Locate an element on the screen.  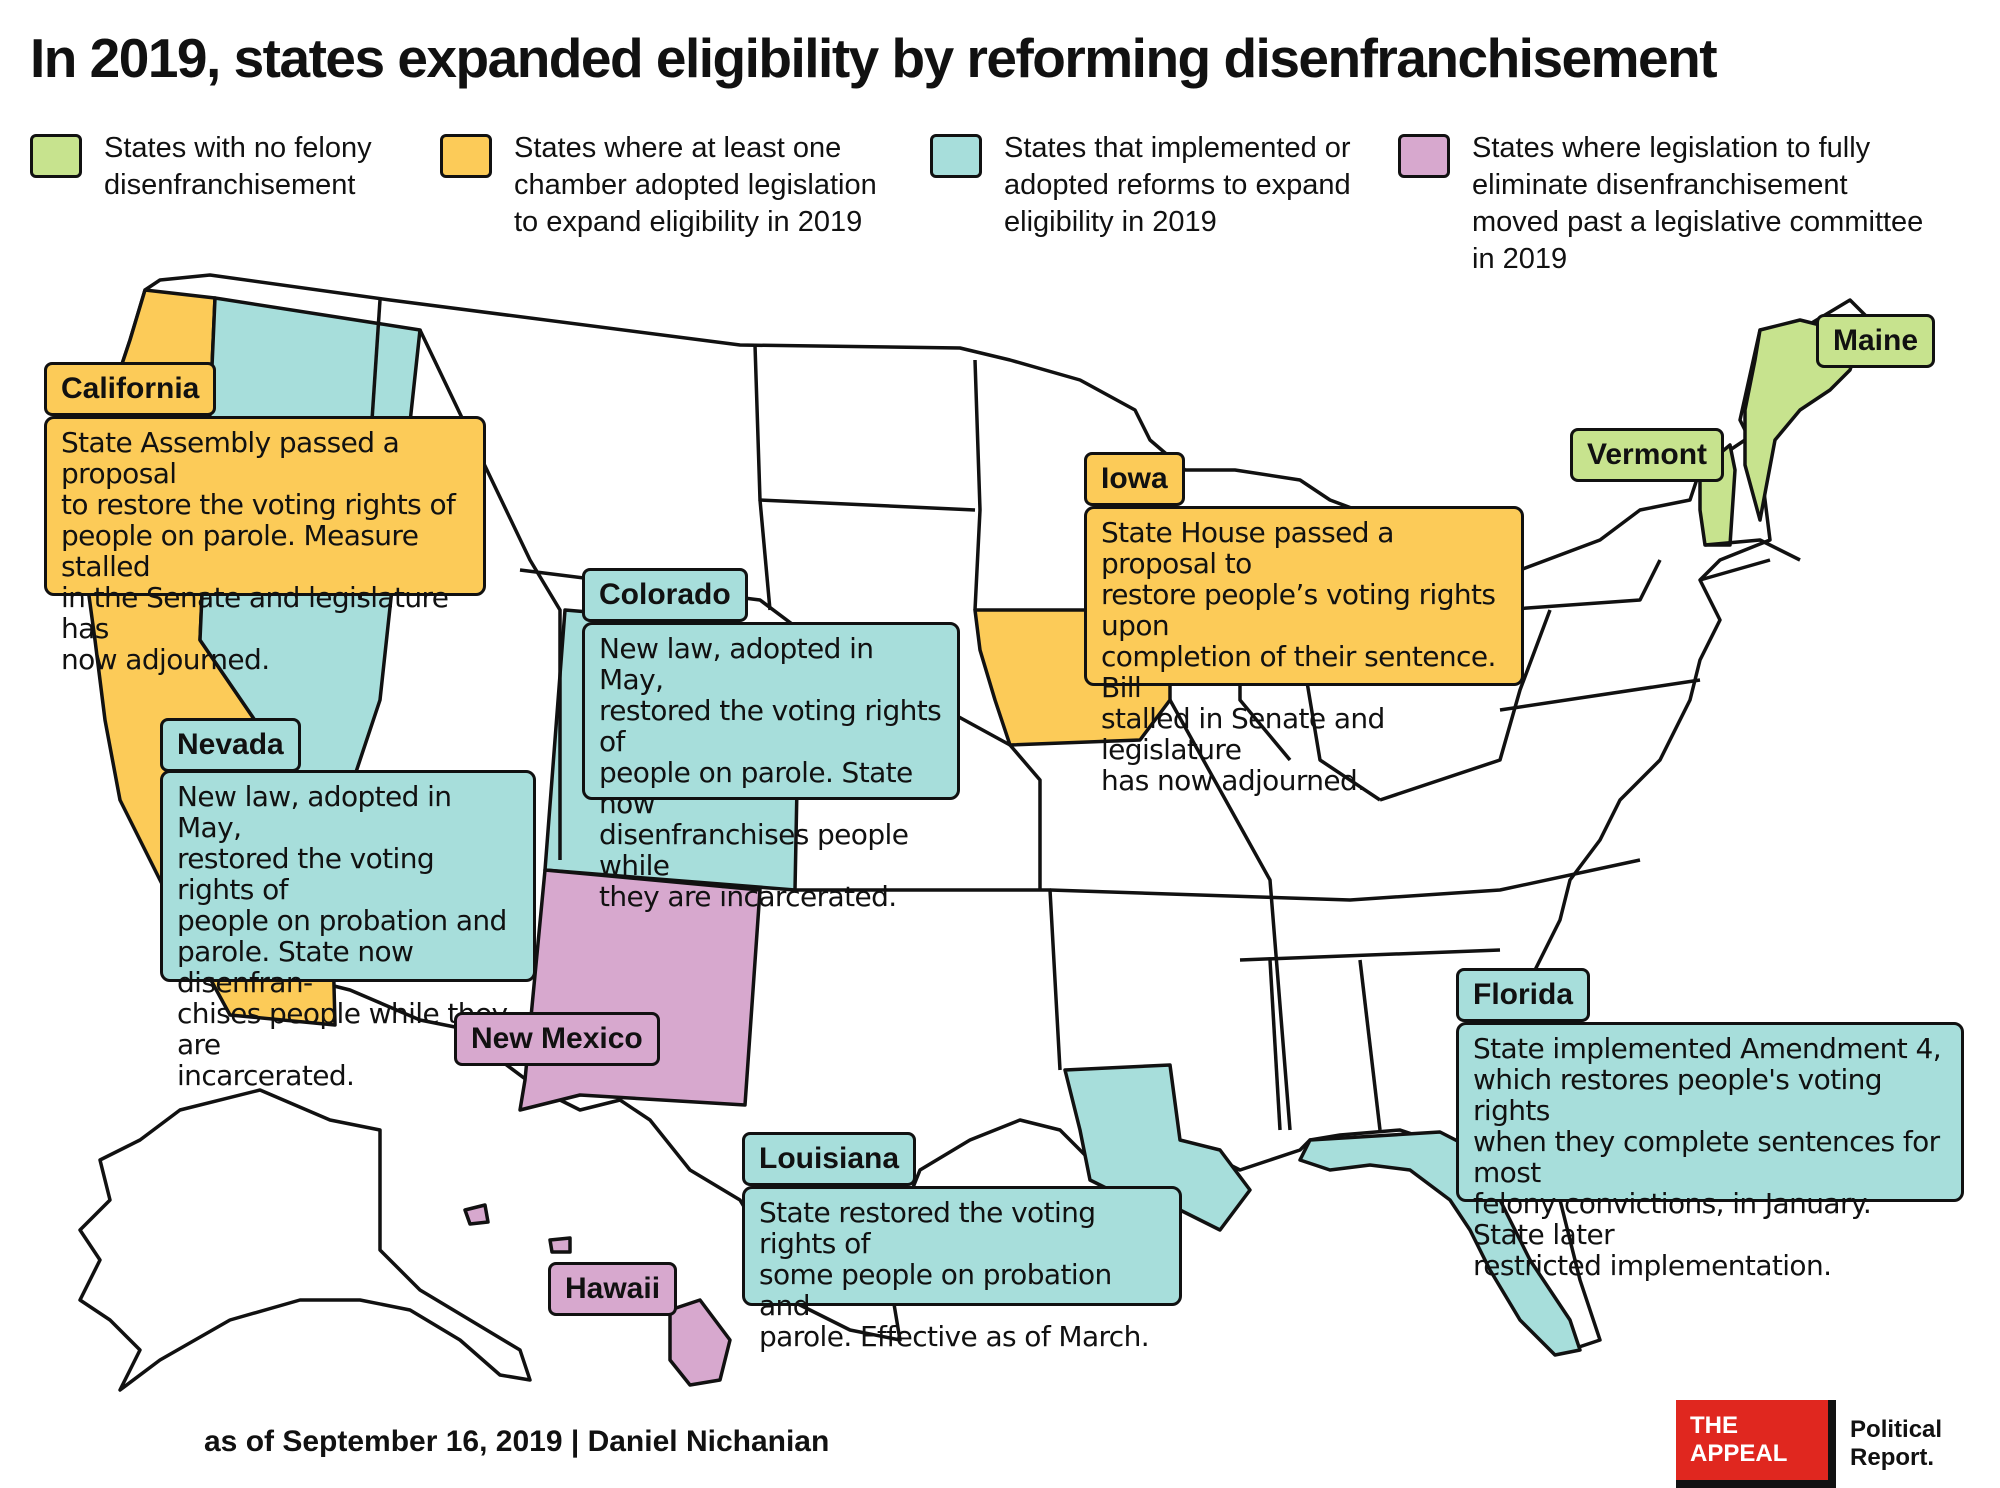
callout-tag-nevada: Nevada is located at coordinates (230, 745).